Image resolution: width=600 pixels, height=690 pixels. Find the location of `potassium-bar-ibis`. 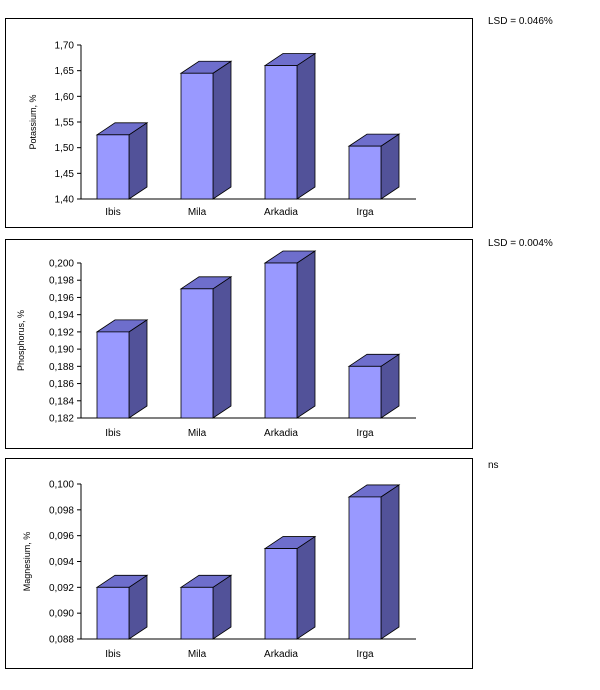

potassium-bar-ibis is located at coordinates (122, 161).